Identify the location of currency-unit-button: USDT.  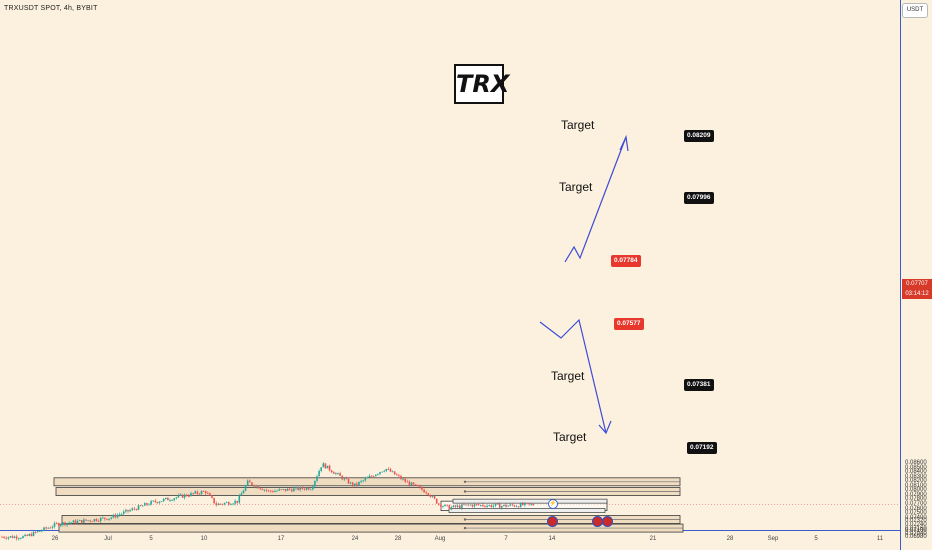
(915, 10).